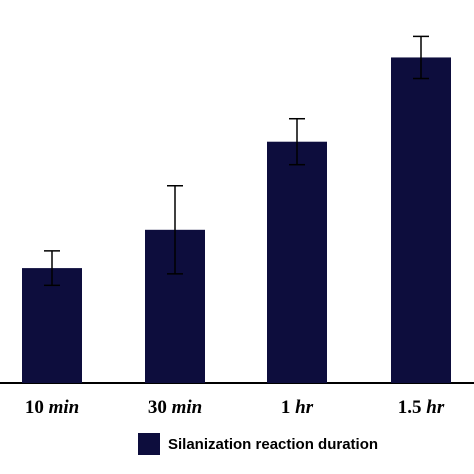  What do you see at coordinates (149, 444) in the screenshot?
I see `legend-swatch` at bounding box center [149, 444].